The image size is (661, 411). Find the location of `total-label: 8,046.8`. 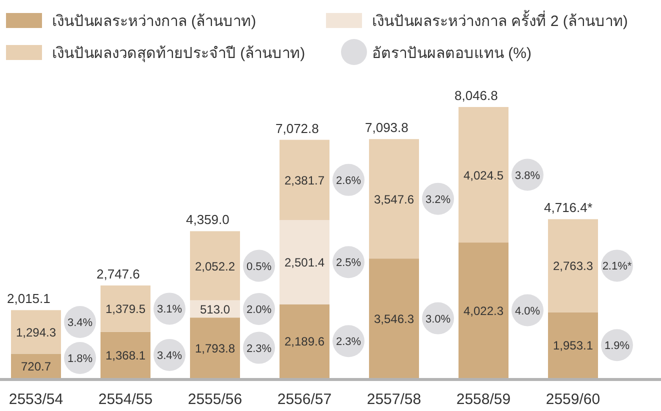

total-label: 8,046.8 is located at coordinates (476, 95).